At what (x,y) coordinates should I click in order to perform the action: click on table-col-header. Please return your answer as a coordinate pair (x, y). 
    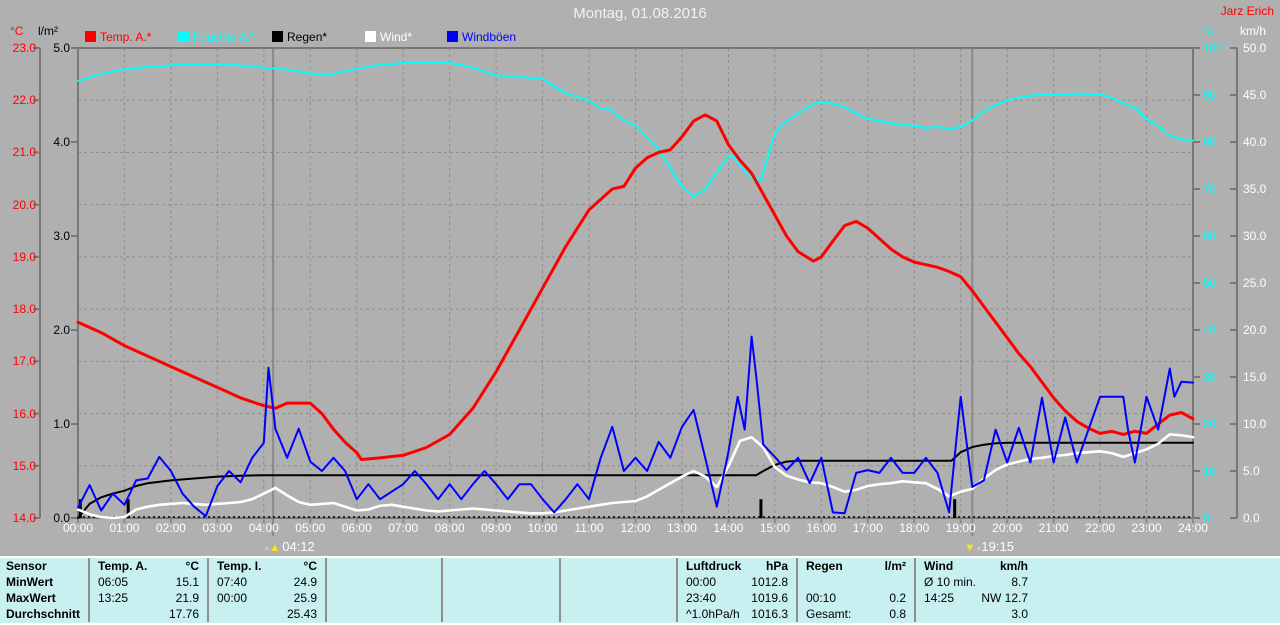
    Looking at the image, I should click on (618, 566).